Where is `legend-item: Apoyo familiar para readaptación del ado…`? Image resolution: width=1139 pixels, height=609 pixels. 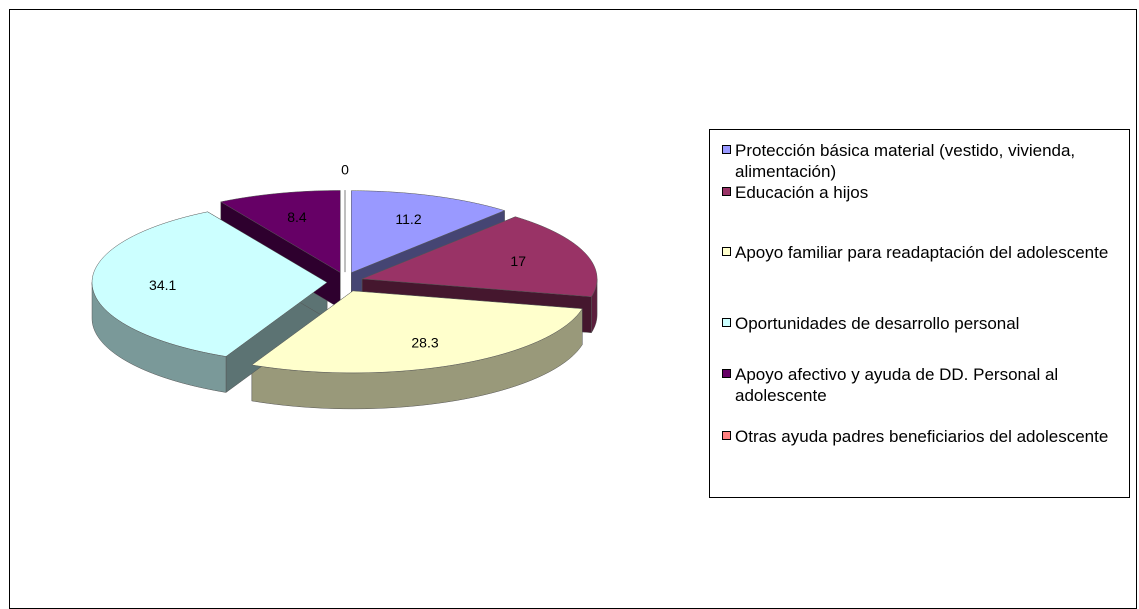
legend-item: Apoyo familiar para readaptación del ado… is located at coordinates (922, 252).